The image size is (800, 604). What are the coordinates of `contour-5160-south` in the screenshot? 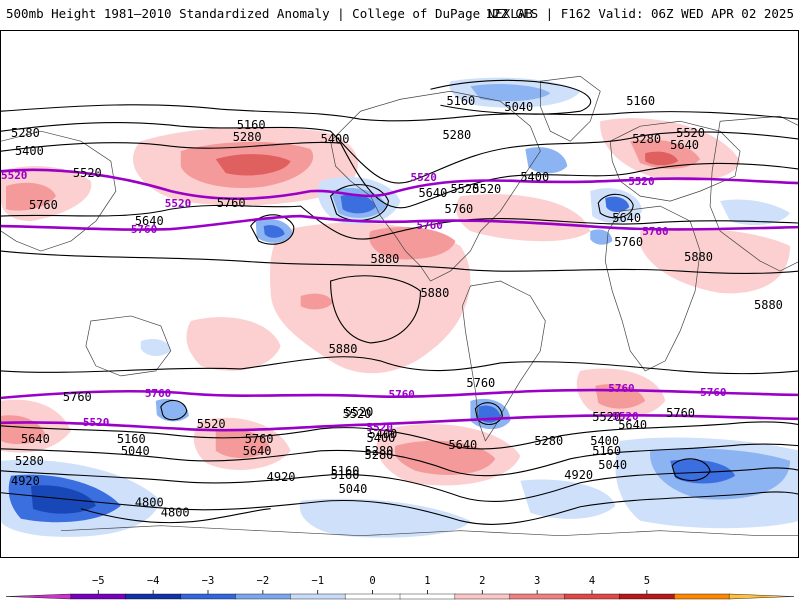 It's located at (399, 484).